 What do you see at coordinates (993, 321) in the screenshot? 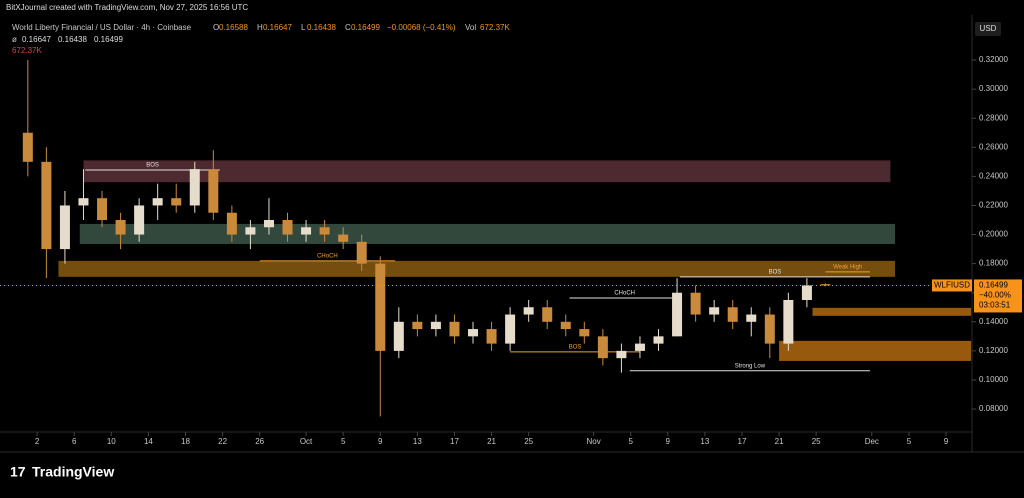
I see `y-tick-label: 0.14000` at bounding box center [993, 321].